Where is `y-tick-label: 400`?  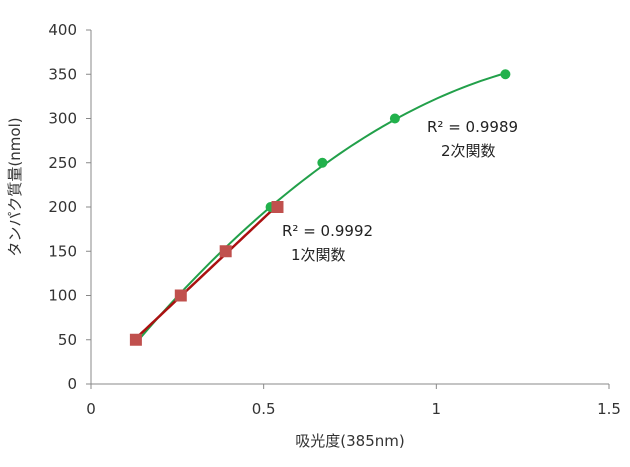 y-tick-label: 400 is located at coordinates (62, 30).